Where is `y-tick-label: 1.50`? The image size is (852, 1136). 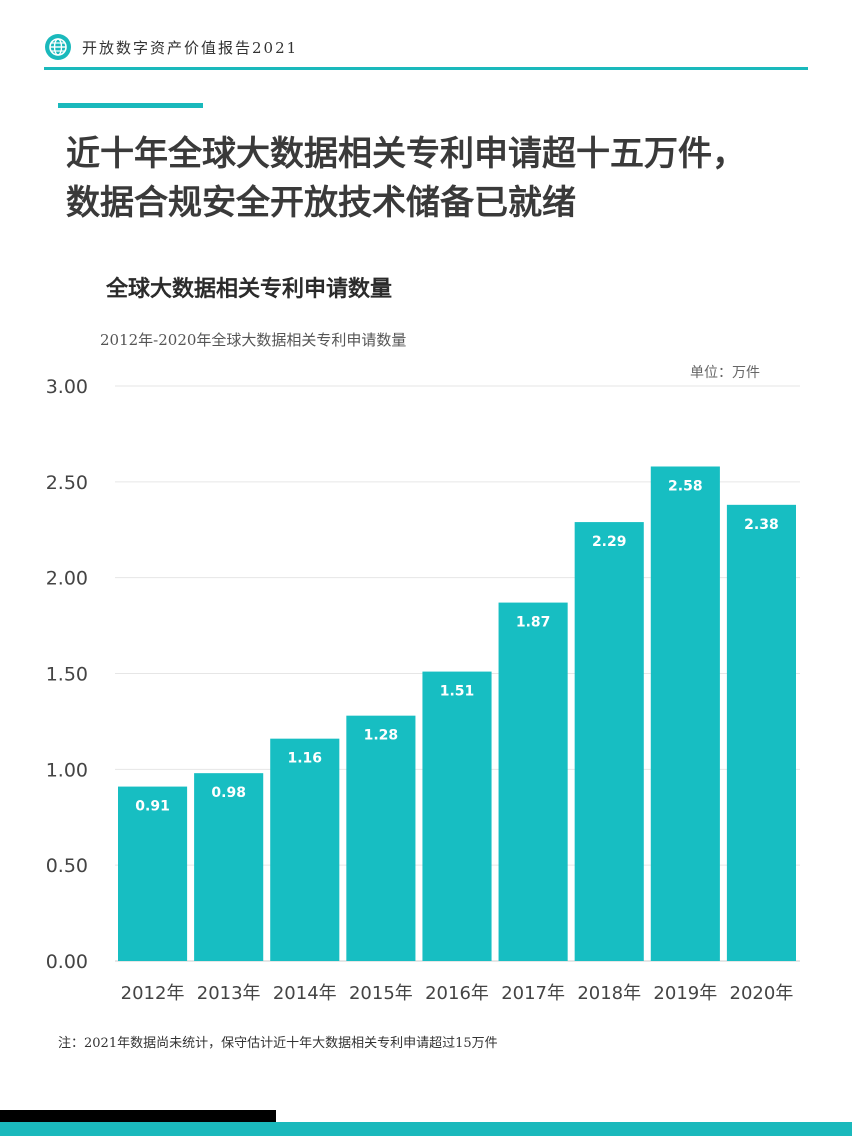 y-tick-label: 1.50 is located at coordinates (67, 675).